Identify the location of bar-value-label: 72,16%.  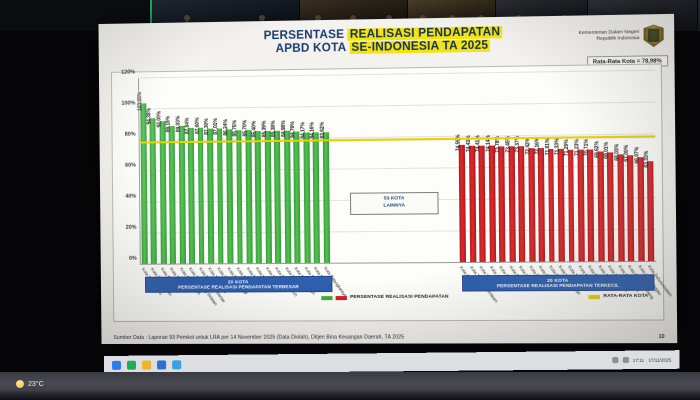
(537, 146).